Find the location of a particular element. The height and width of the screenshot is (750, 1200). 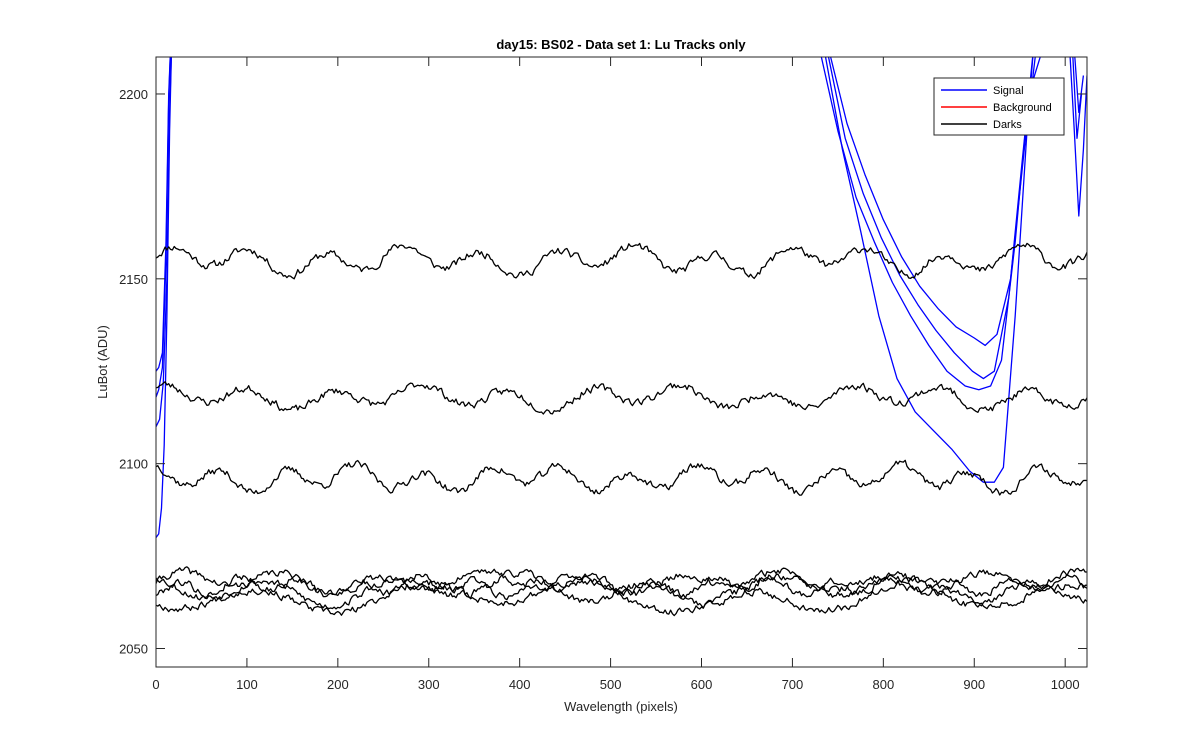

x-axis-title: Wavelength (pixels) is located at coordinates (621, 706).